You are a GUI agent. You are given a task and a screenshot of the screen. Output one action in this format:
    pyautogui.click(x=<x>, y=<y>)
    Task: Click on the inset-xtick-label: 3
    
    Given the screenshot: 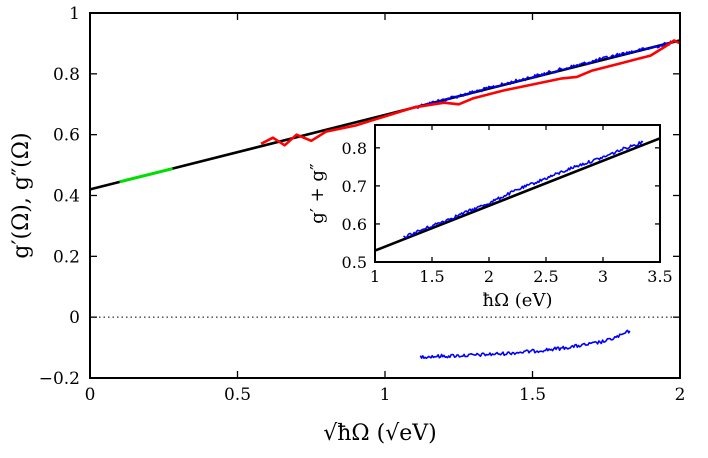 What is the action you would take?
    pyautogui.click(x=603, y=276)
    